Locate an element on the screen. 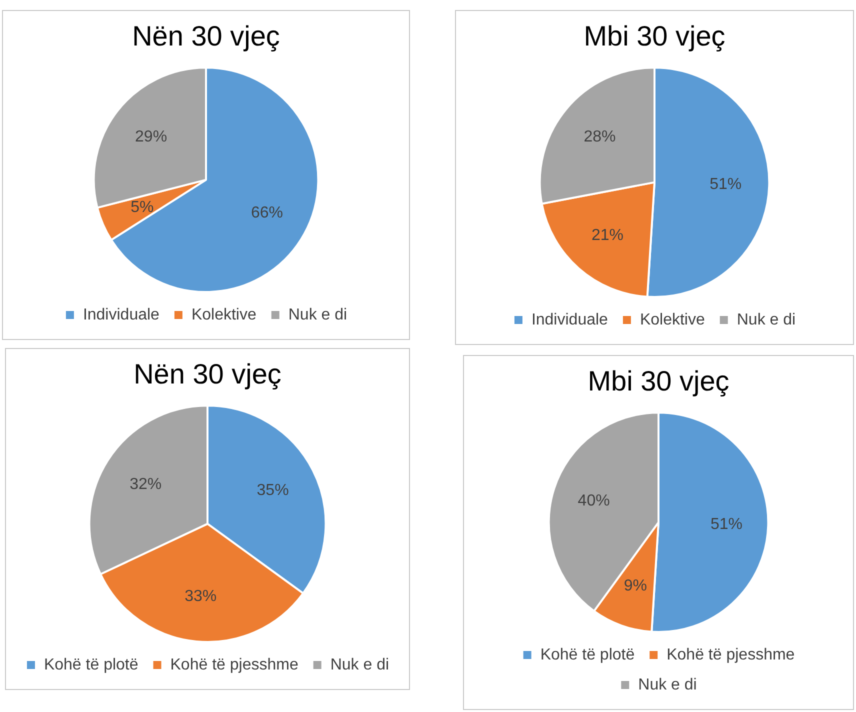 The width and height of the screenshot is (856, 712). data-label: 32% is located at coordinates (146, 484).